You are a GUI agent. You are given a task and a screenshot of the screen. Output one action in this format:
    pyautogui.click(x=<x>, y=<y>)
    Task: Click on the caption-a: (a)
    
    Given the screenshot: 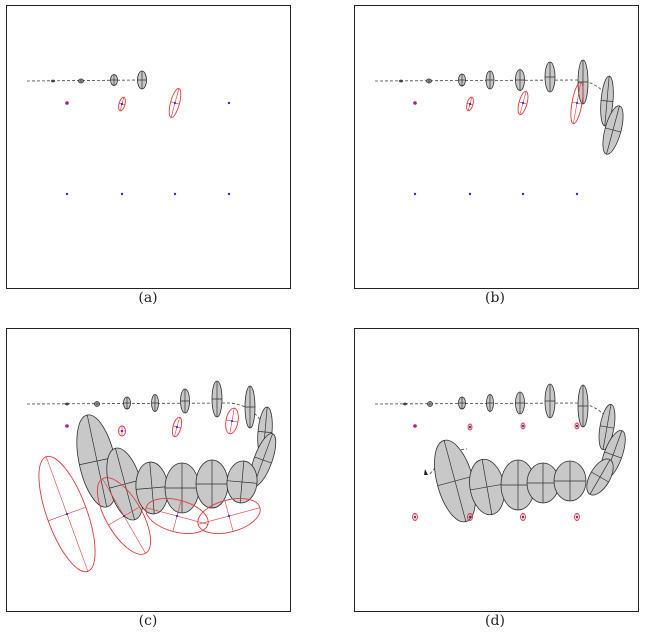 What is the action you would take?
    pyautogui.click(x=148, y=298)
    